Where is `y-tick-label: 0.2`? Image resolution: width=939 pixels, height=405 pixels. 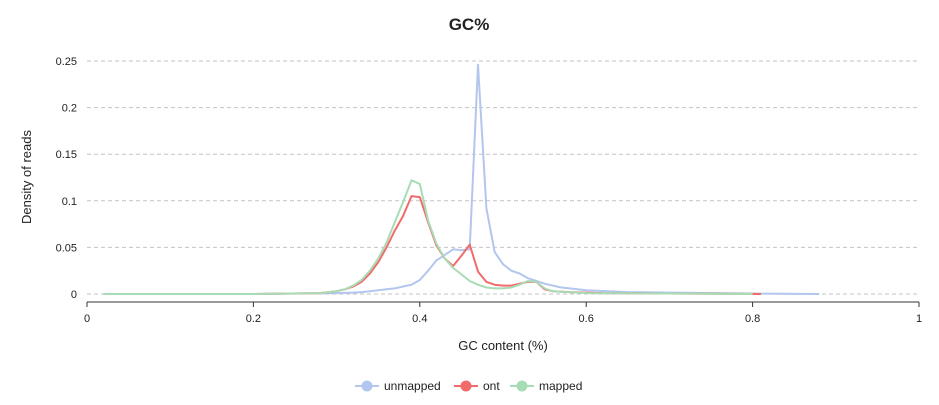
y-tick-label: 0.2 is located at coordinates (69, 109).